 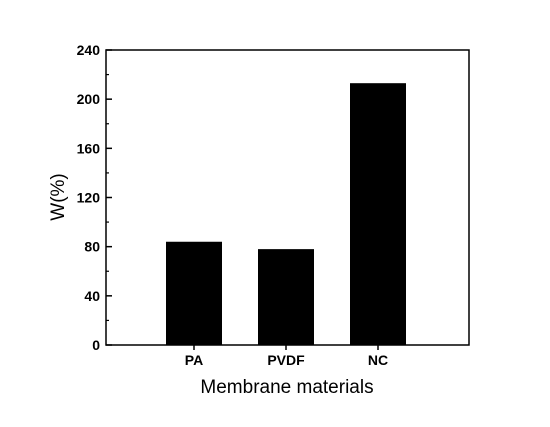 What do you see at coordinates (89, 148) in the screenshot?
I see `y-tick-label: 160` at bounding box center [89, 148].